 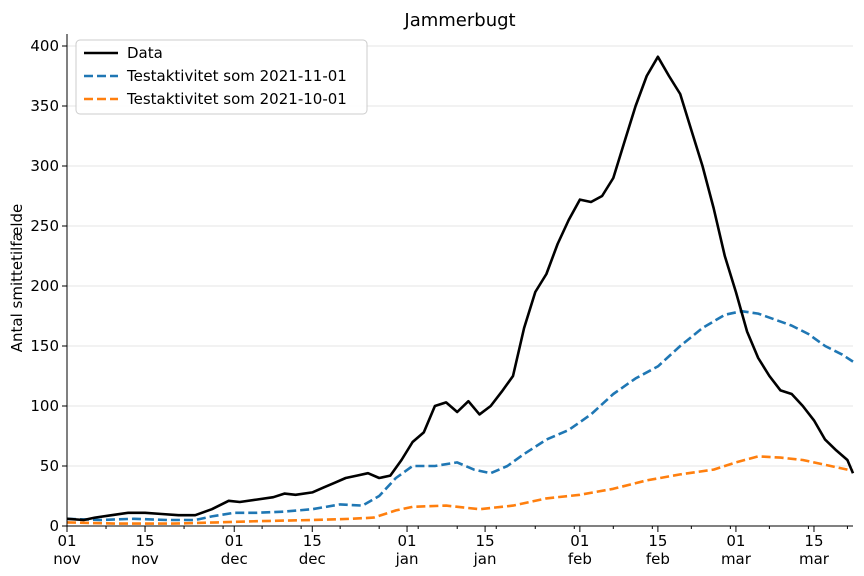 I want to click on y-tick-label: 50, so click(x=49, y=466).